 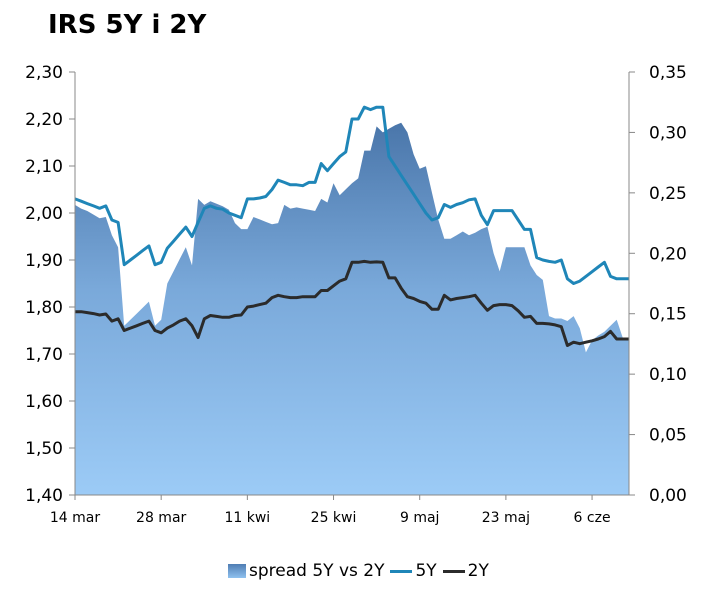 What do you see at coordinates (44, 355) in the screenshot?
I see `left-axis-tick-label: 1,70` at bounding box center [44, 355].